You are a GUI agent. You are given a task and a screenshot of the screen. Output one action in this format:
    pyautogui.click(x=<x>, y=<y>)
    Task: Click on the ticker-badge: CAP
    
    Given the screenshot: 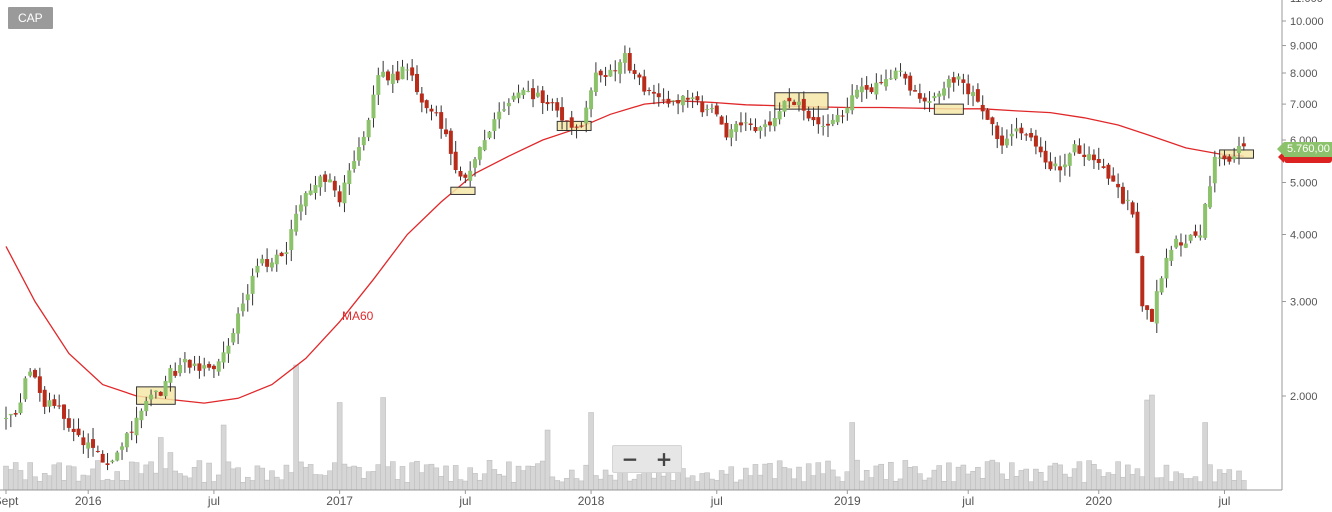 What is the action you would take?
    pyautogui.click(x=30, y=18)
    